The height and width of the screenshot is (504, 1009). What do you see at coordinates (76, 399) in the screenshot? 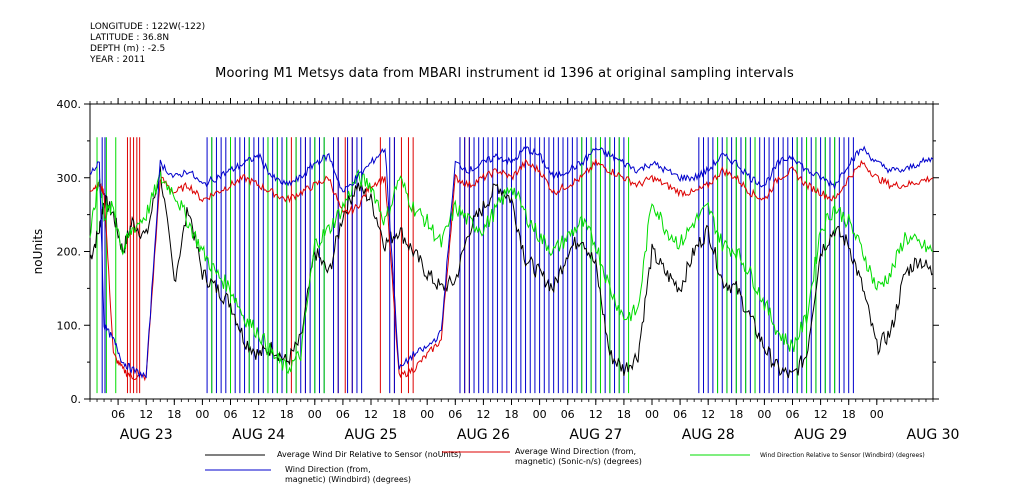
I see `y-tick-label: 0.` at bounding box center [76, 399].